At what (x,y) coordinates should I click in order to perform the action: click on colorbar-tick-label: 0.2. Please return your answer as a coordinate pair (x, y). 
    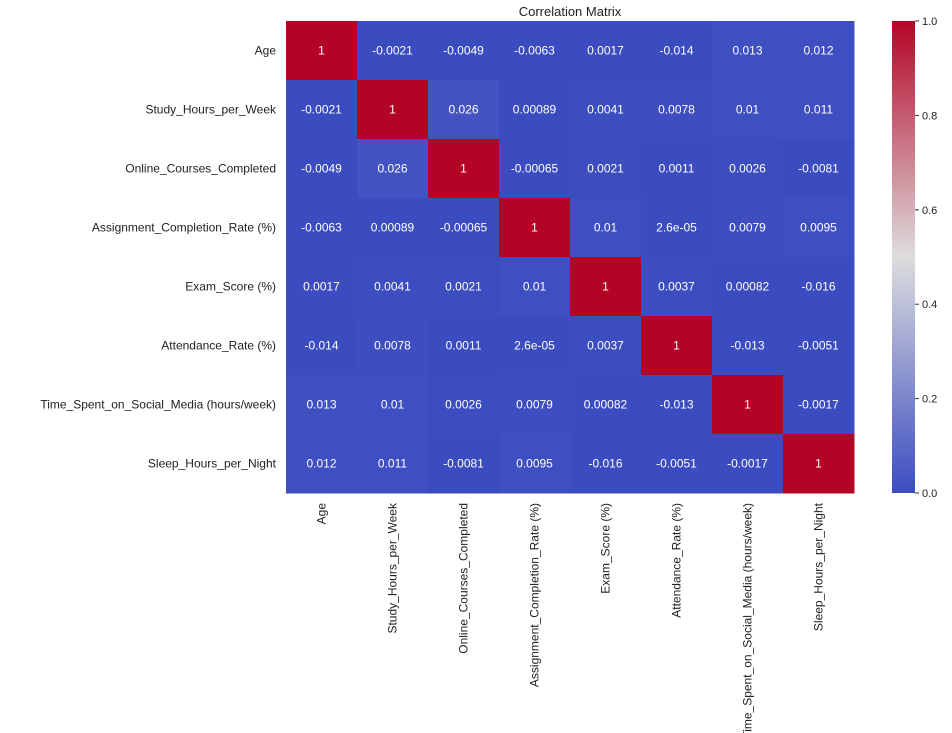
    Looking at the image, I should click on (929, 400).